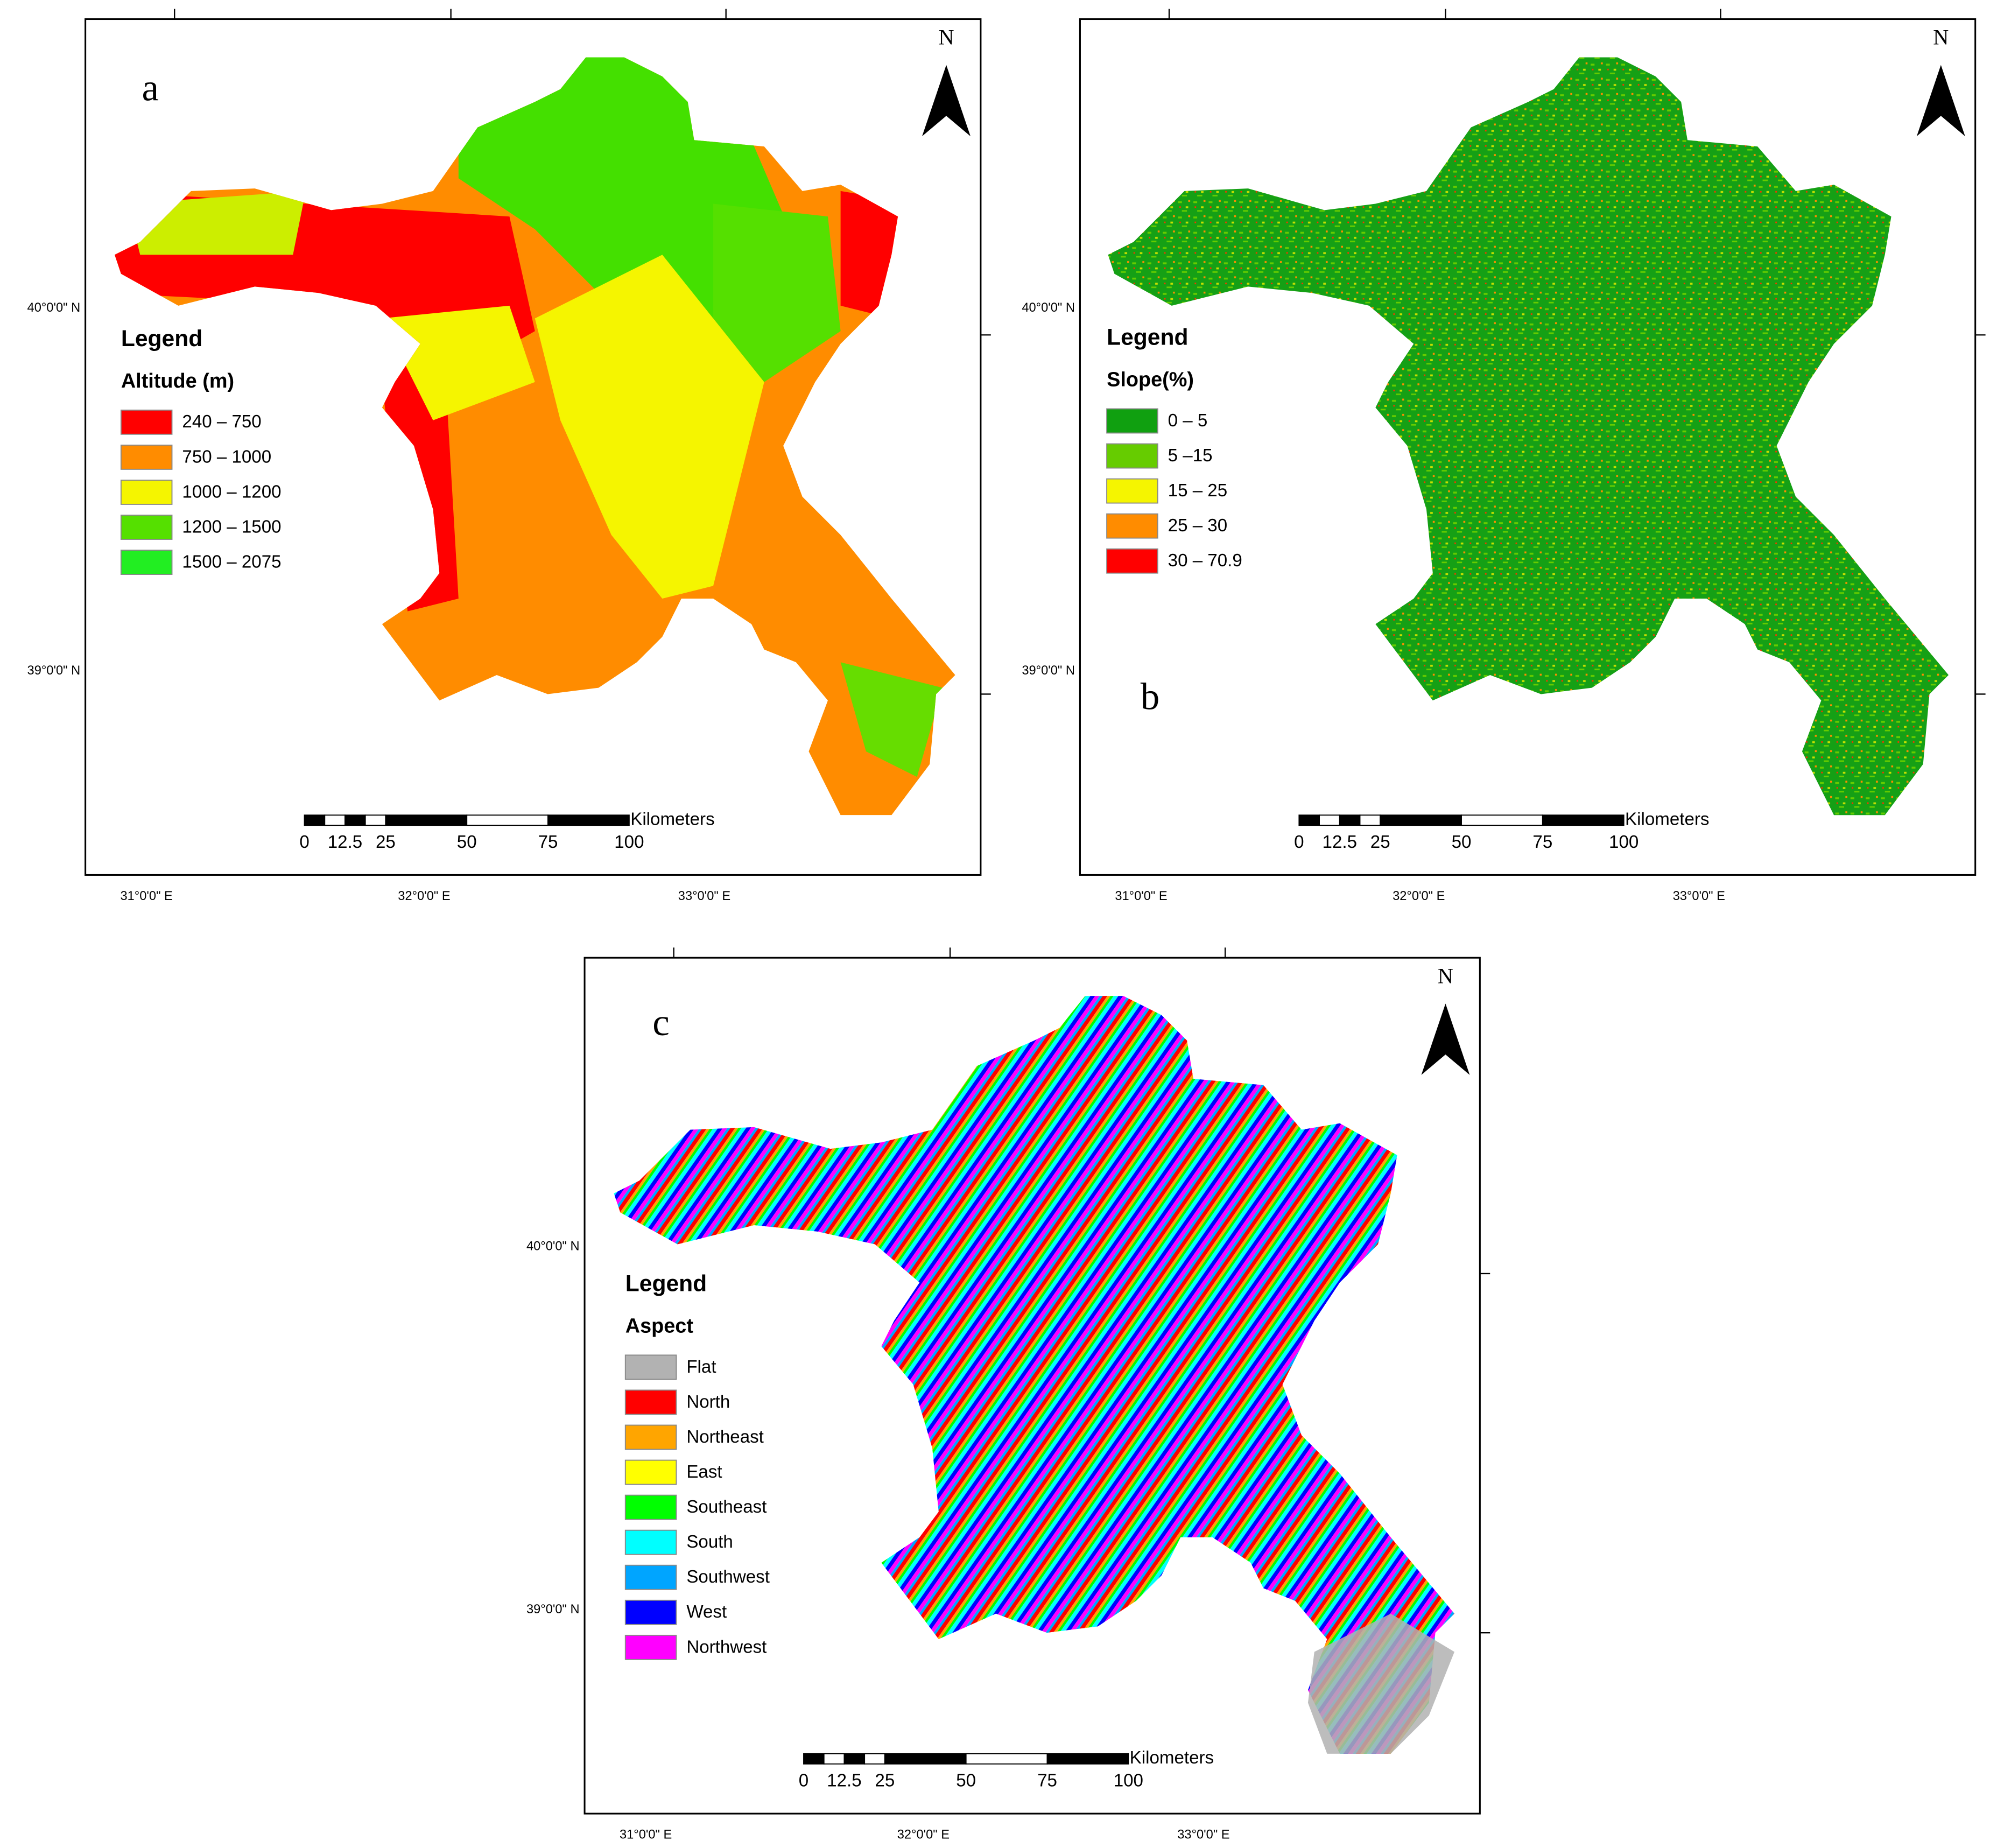  Describe the element at coordinates (1197, 491) in the screenshot. I see `legend-label: 15 – 25` at that location.